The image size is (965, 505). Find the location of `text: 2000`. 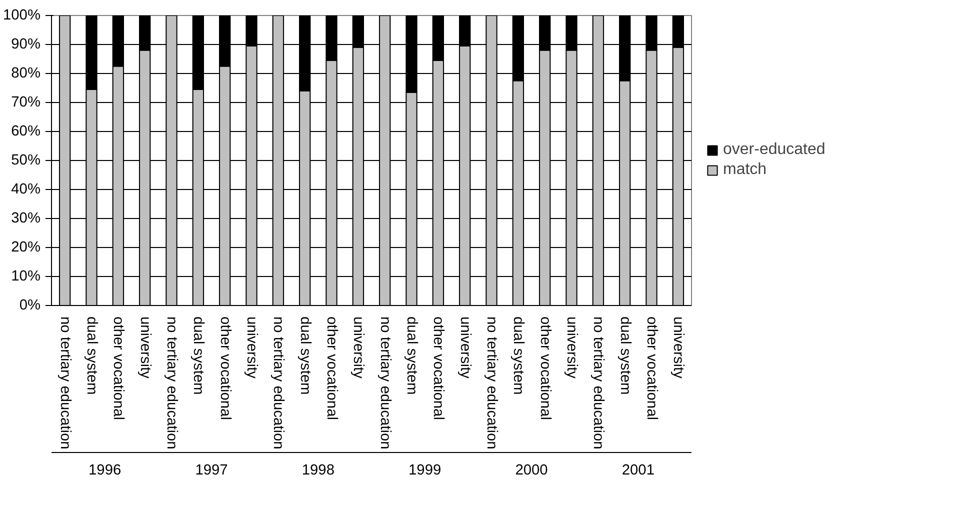

text: 2000 is located at coordinates (531, 470).